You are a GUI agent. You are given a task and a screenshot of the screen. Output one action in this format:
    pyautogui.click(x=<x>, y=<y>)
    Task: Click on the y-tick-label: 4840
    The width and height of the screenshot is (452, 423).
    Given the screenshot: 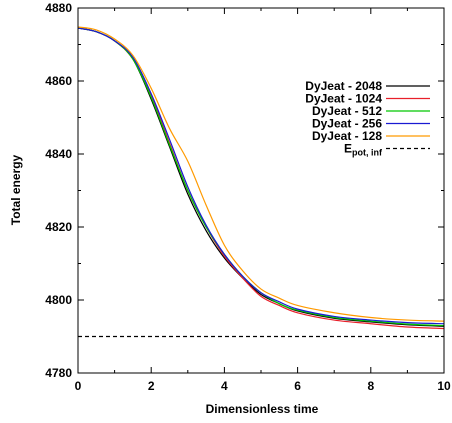 What is the action you would take?
    pyautogui.click(x=58, y=154)
    